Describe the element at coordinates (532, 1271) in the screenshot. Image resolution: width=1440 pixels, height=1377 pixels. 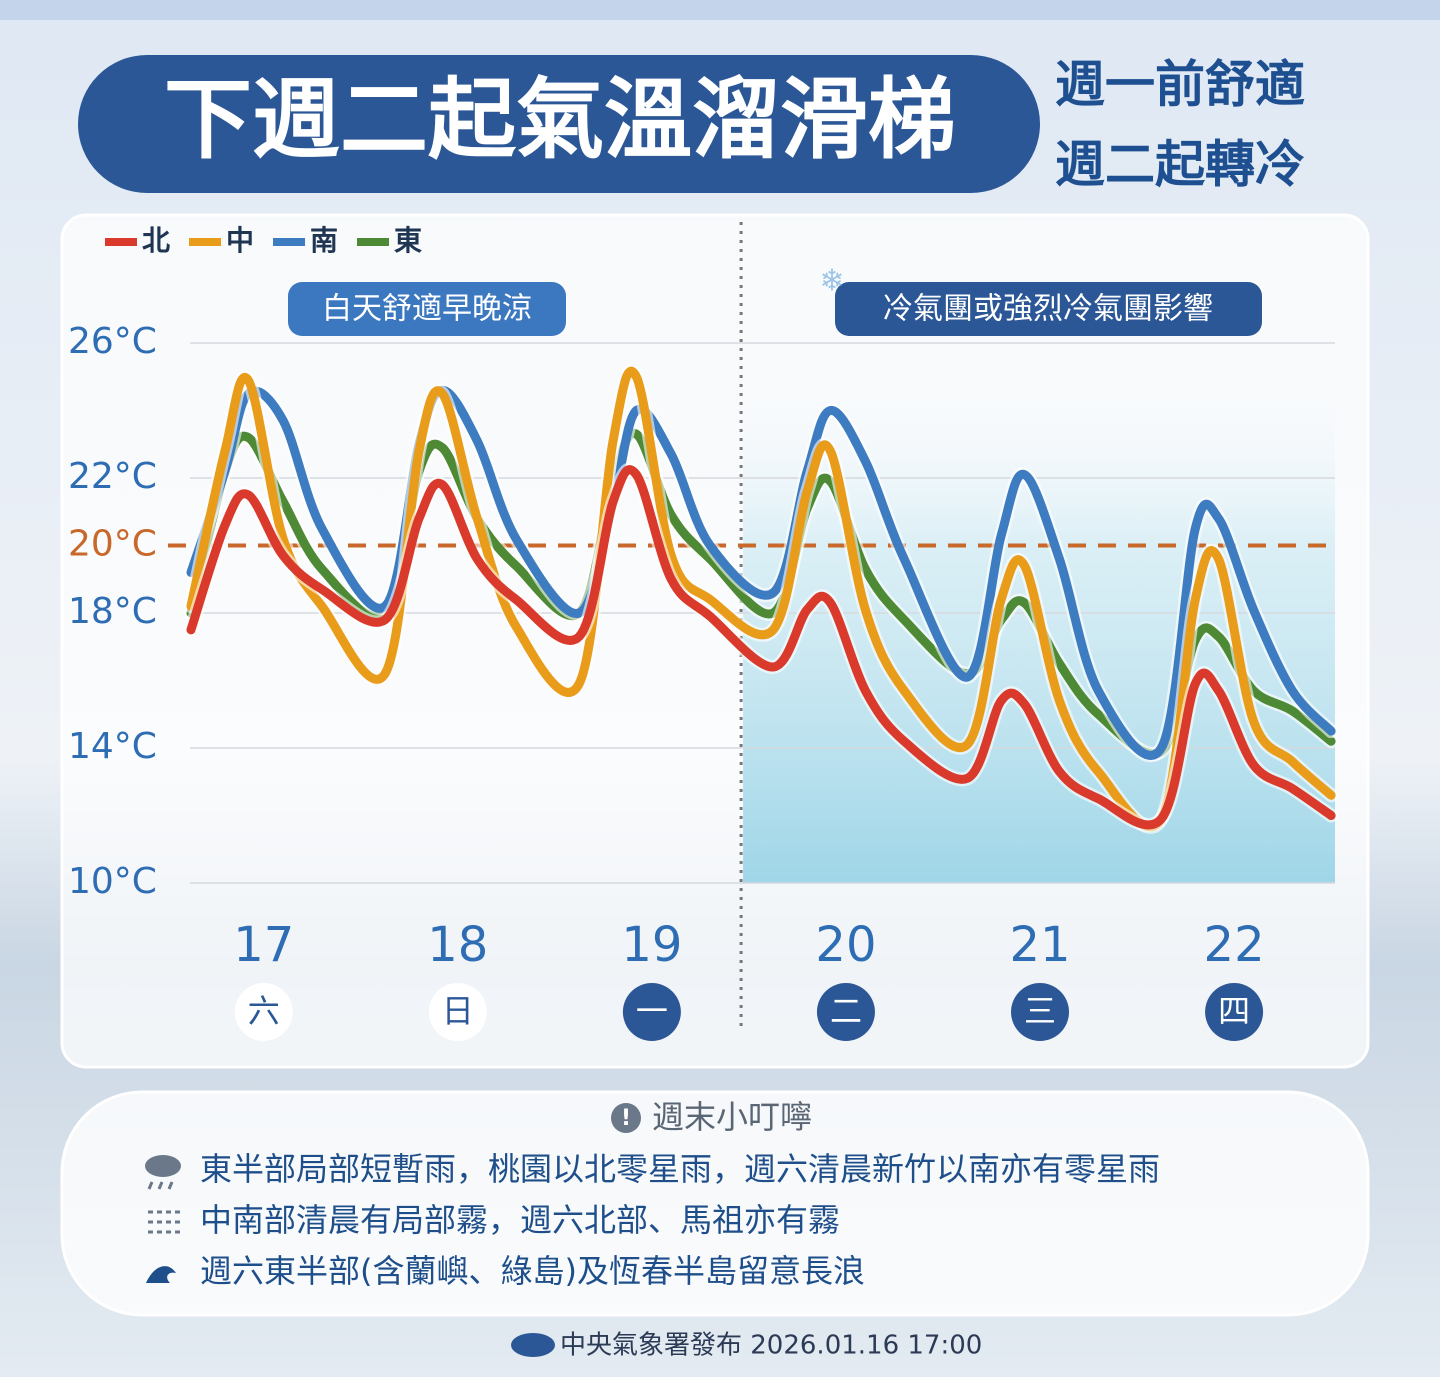
I see `notice-item: 週六東半部(含蘭嶼、綠島)及恆春半島留意長浪` at that location.